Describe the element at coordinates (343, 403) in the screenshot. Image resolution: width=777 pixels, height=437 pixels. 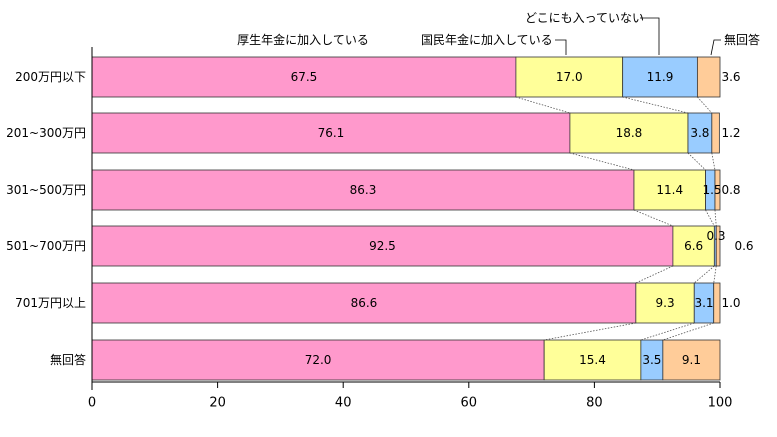
I see `x-tick-label: 40` at that location.